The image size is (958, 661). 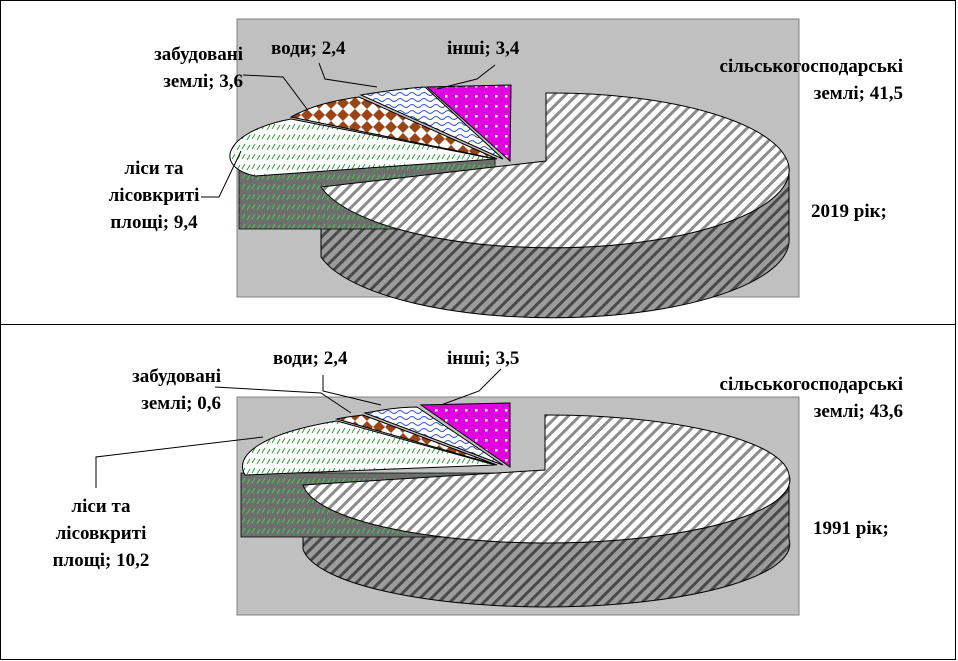 I want to click on label-built: забудовані землі; 0,6, so click(x=176, y=390).